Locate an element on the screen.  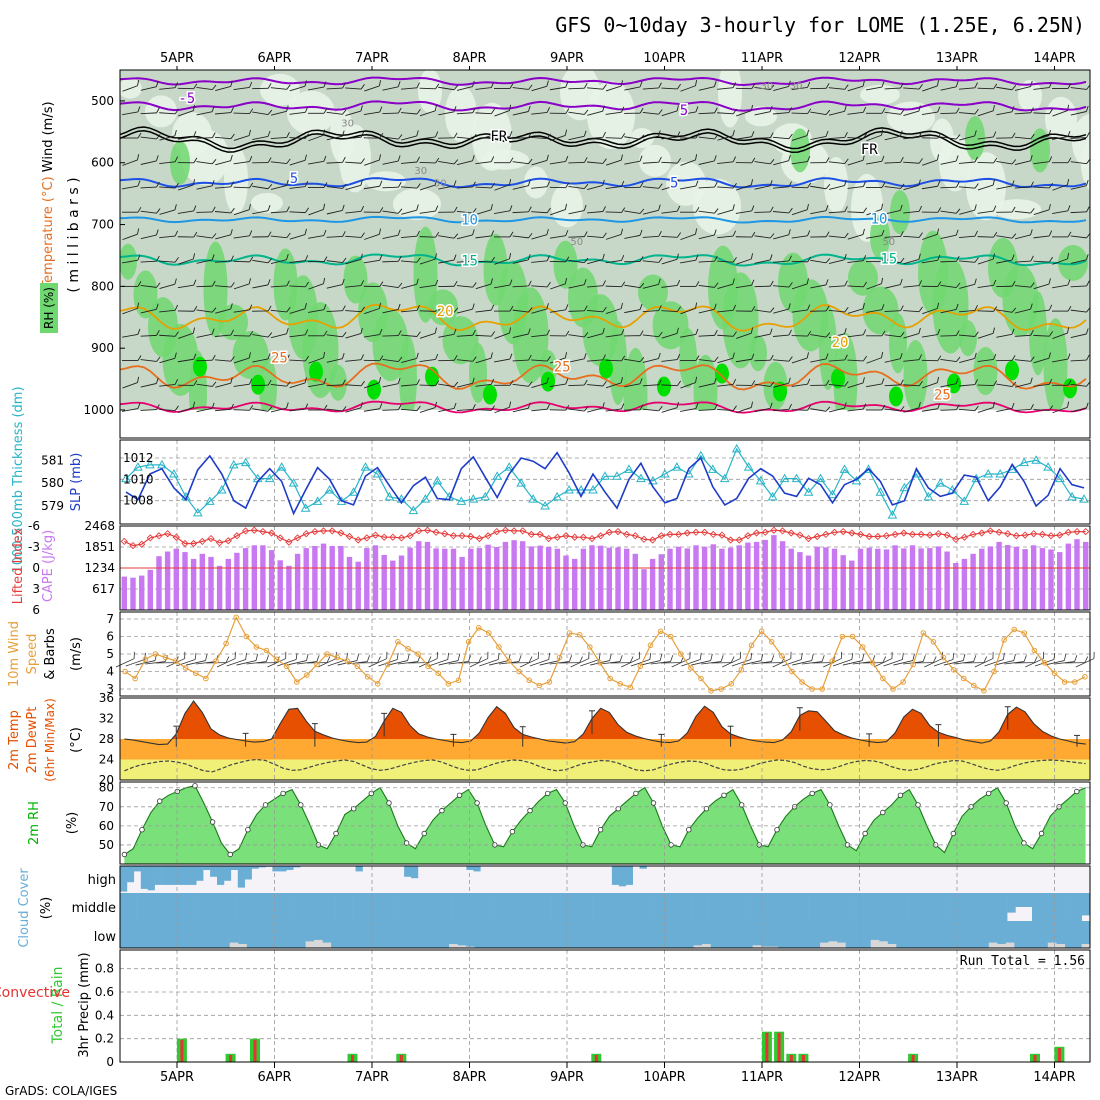
cloud-low-gap is located at coordinates (993, 945).